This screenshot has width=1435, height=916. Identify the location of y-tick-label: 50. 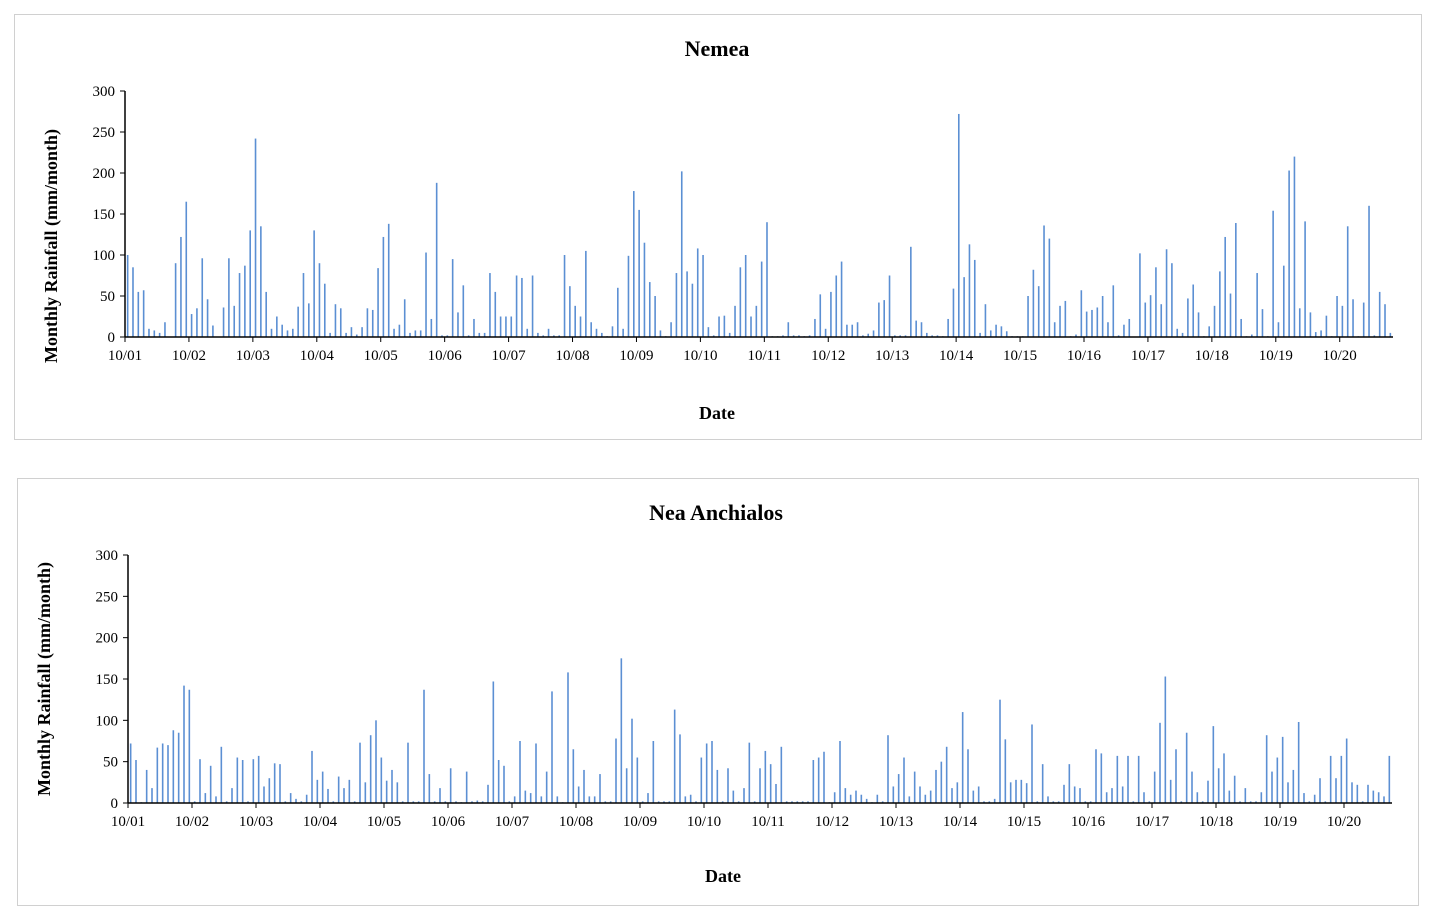
(107, 297).